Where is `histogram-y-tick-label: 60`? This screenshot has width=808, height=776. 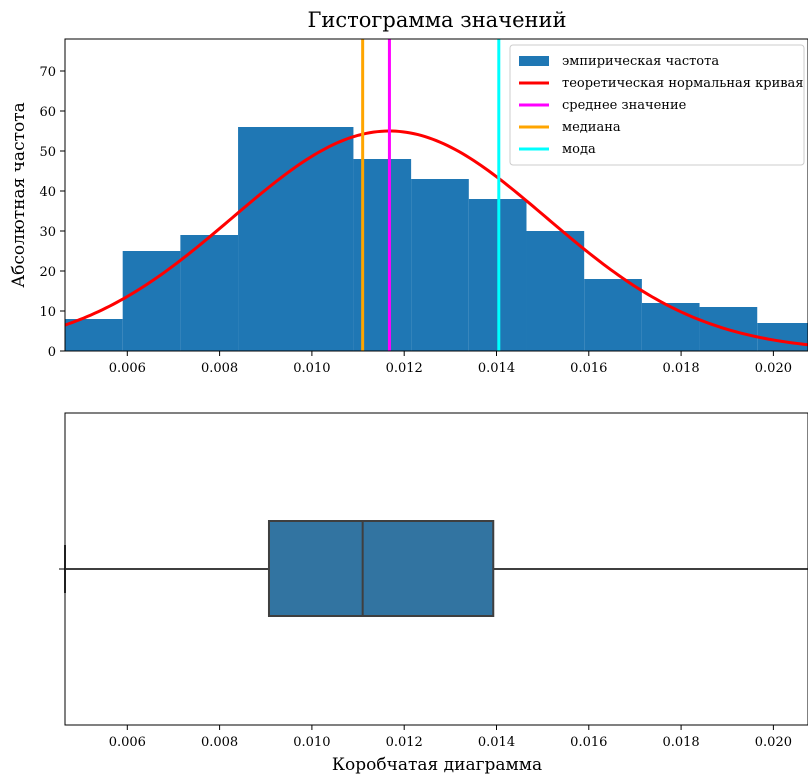 histogram-y-tick-label: 60 is located at coordinates (47, 112).